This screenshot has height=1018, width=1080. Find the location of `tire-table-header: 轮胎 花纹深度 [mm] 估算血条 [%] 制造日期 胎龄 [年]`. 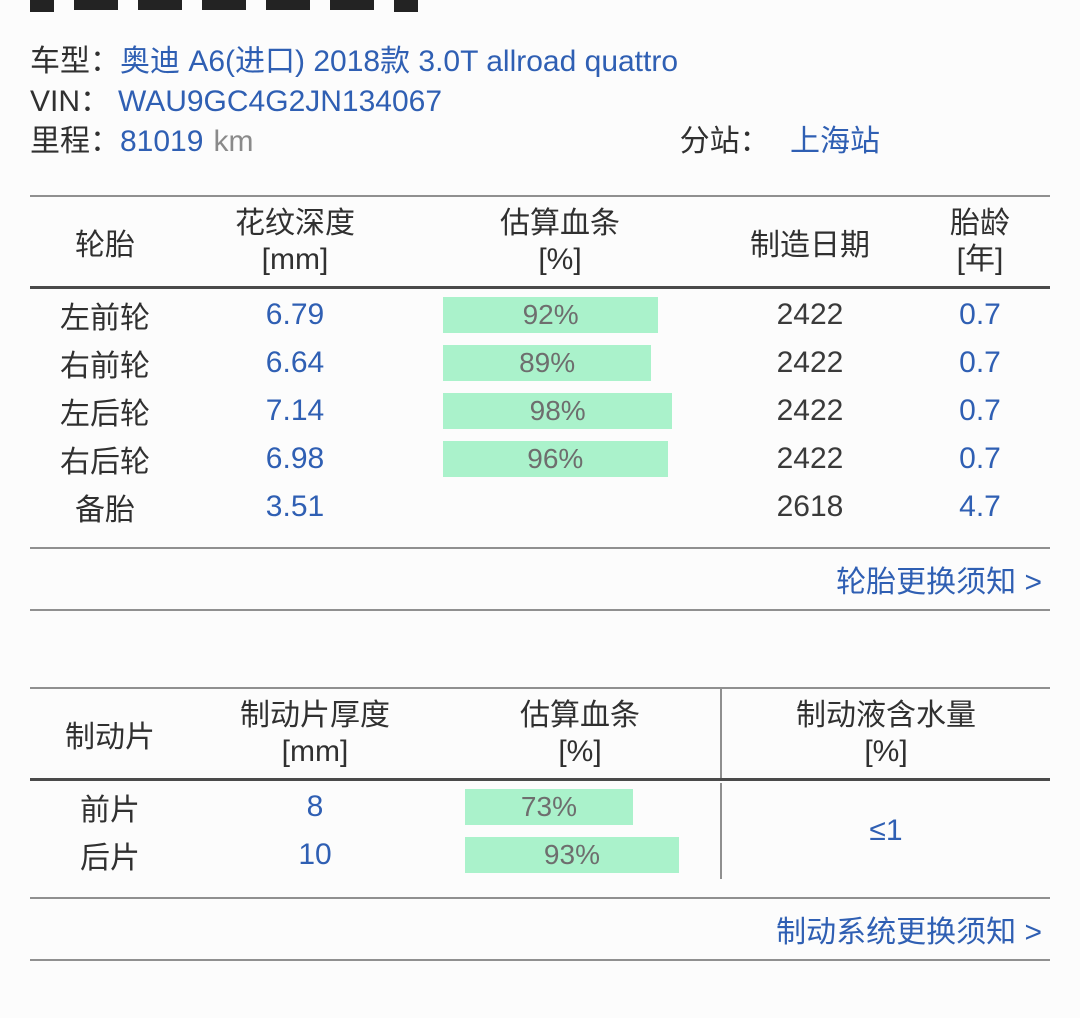

tire-table-header: 轮胎 花纹深度 [mm] 估算血条 [%] 制造日期 胎龄 [年] is located at coordinates (540, 242).